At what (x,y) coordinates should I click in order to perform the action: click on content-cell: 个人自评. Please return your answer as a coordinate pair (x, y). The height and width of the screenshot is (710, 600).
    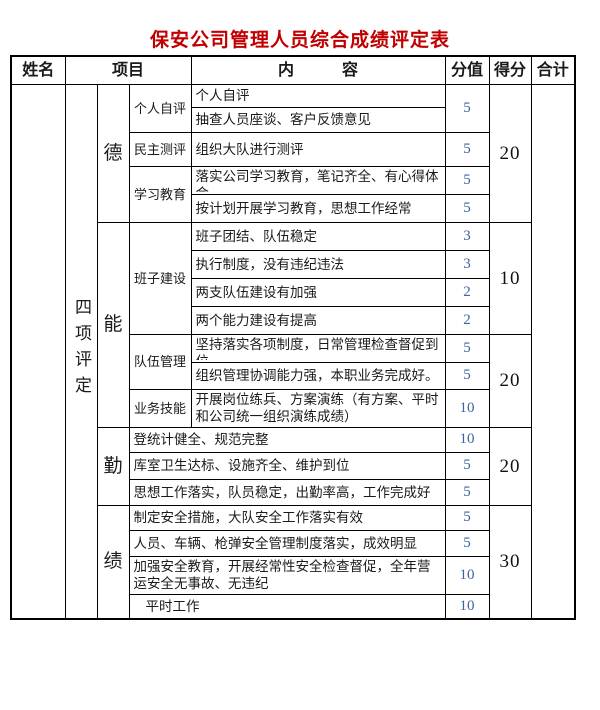
    Looking at the image, I should click on (318, 95).